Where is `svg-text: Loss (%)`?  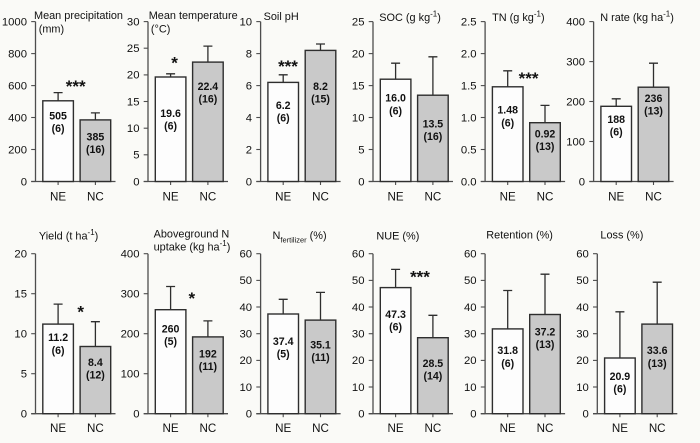
svg-text: Loss (%) is located at coordinates (621, 236).